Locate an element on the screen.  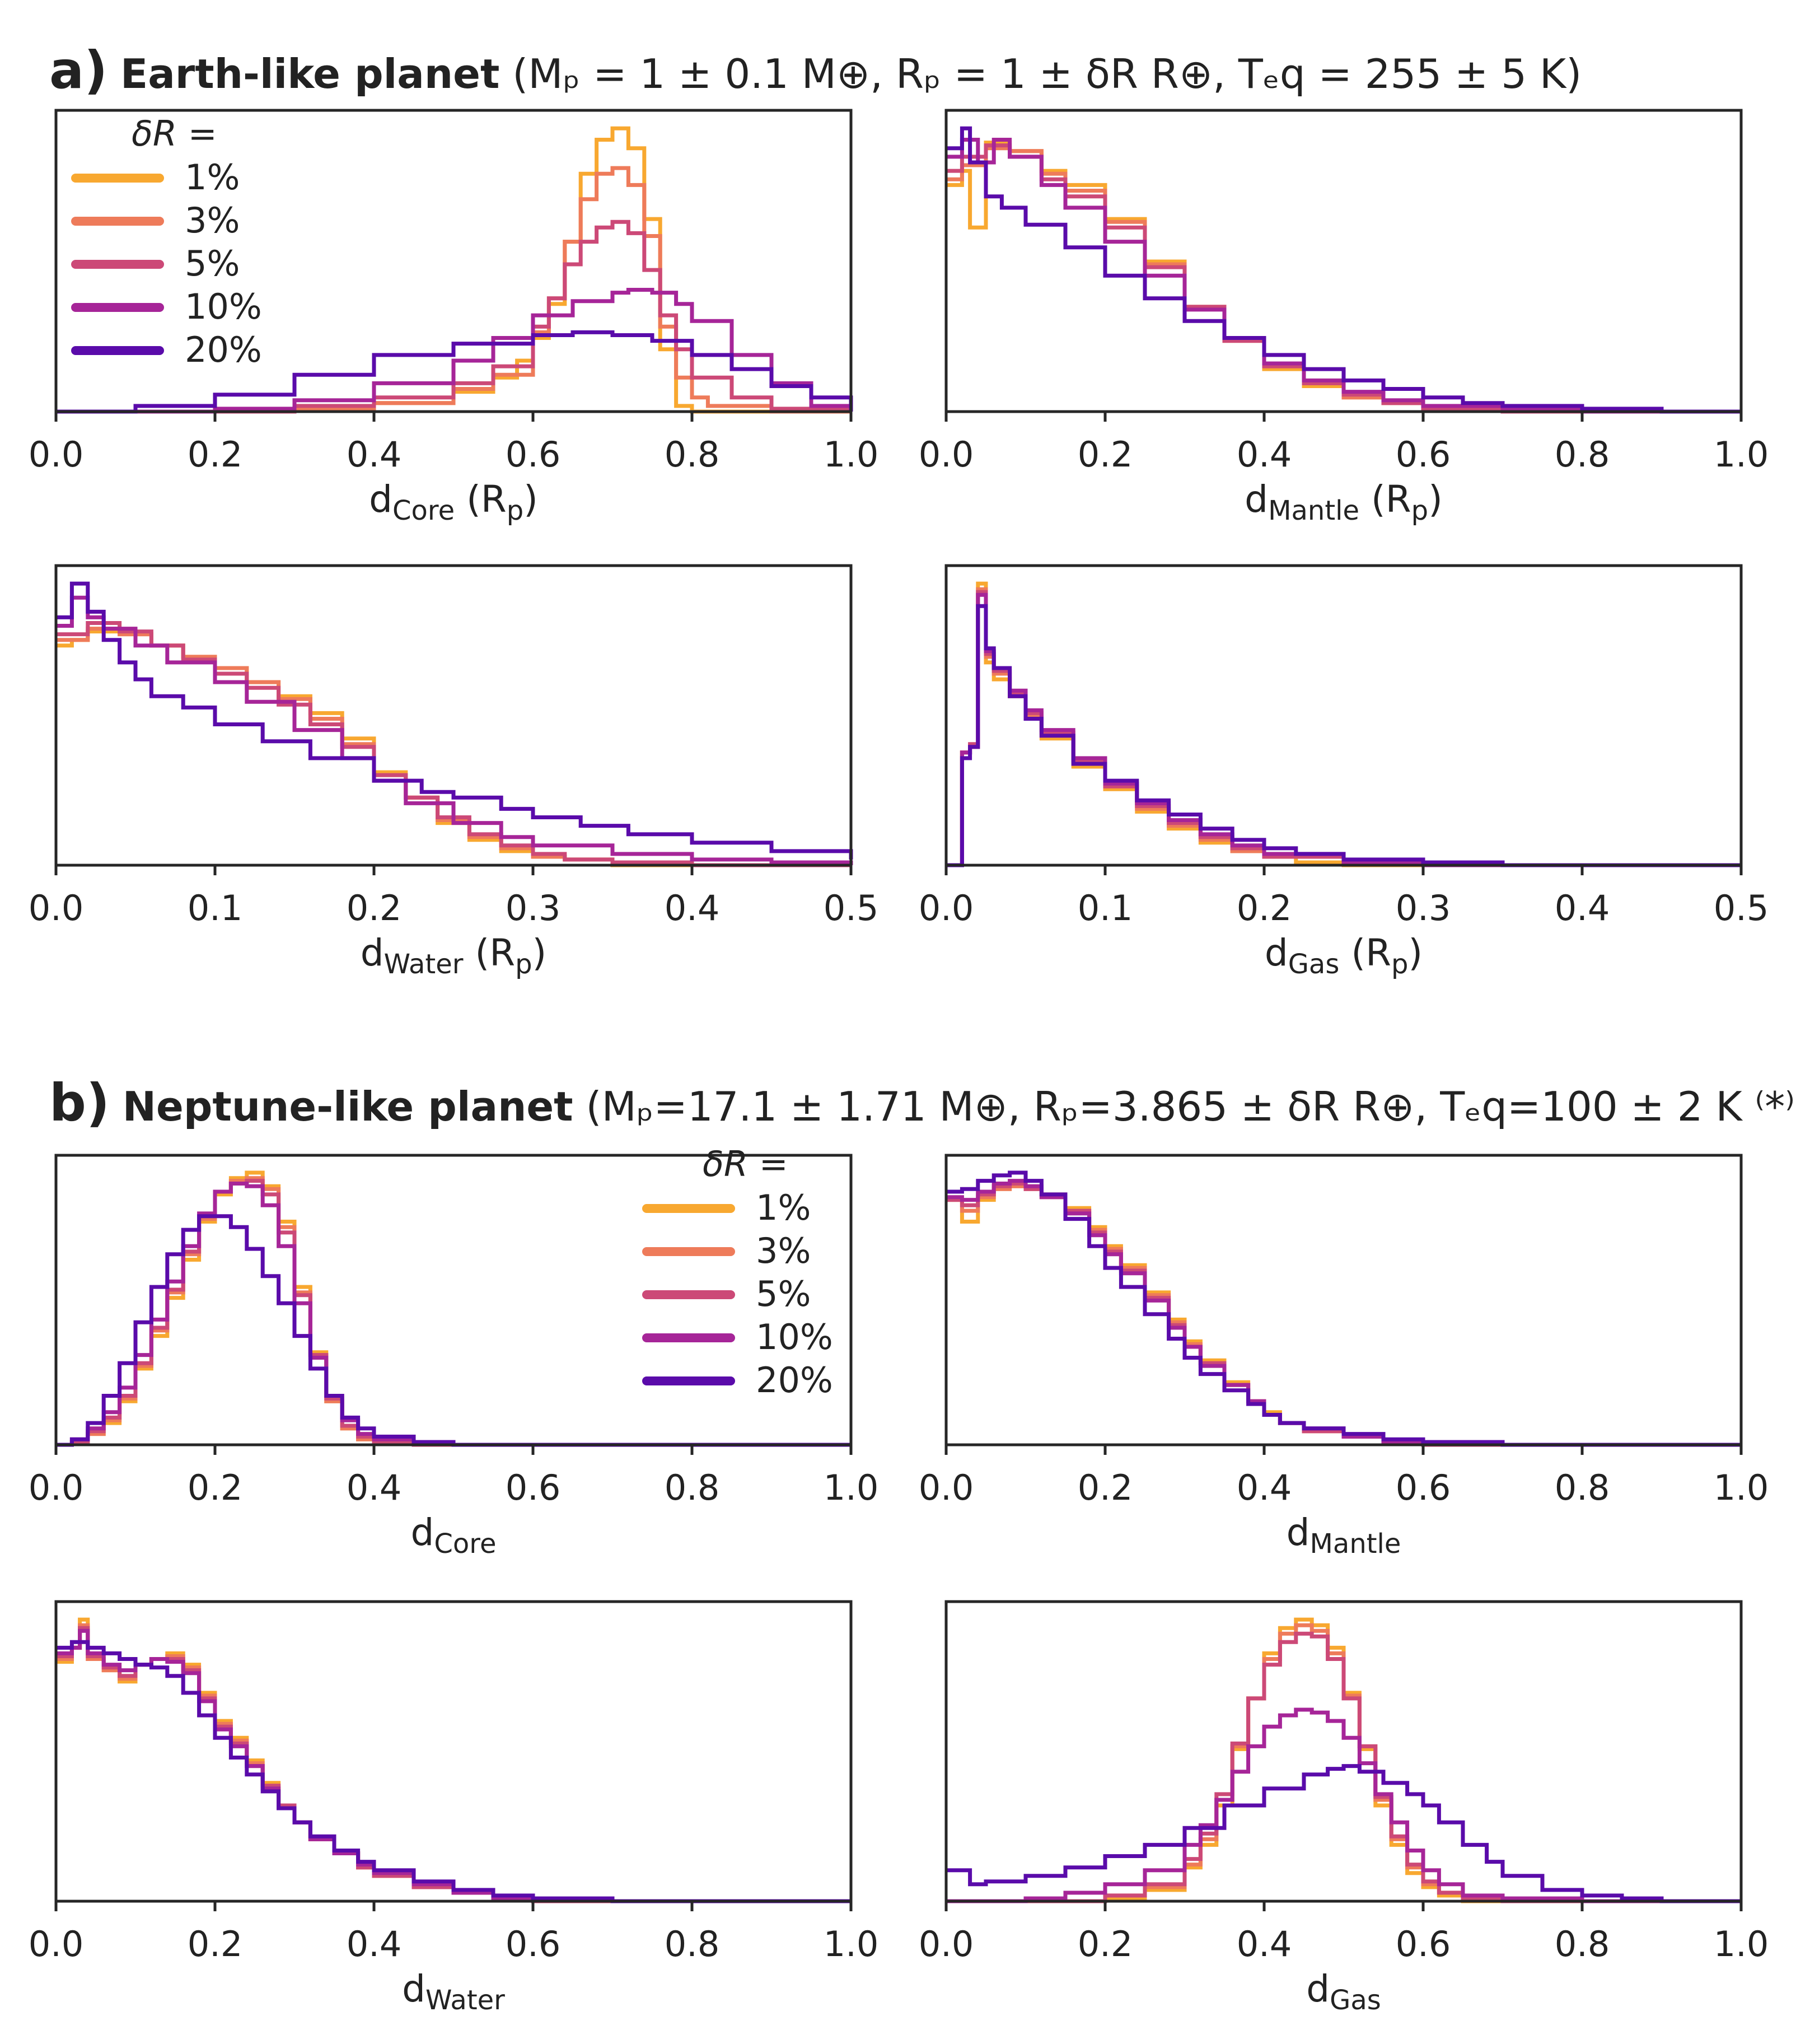
series-b-gas-10pct is located at coordinates (1344, 1805).